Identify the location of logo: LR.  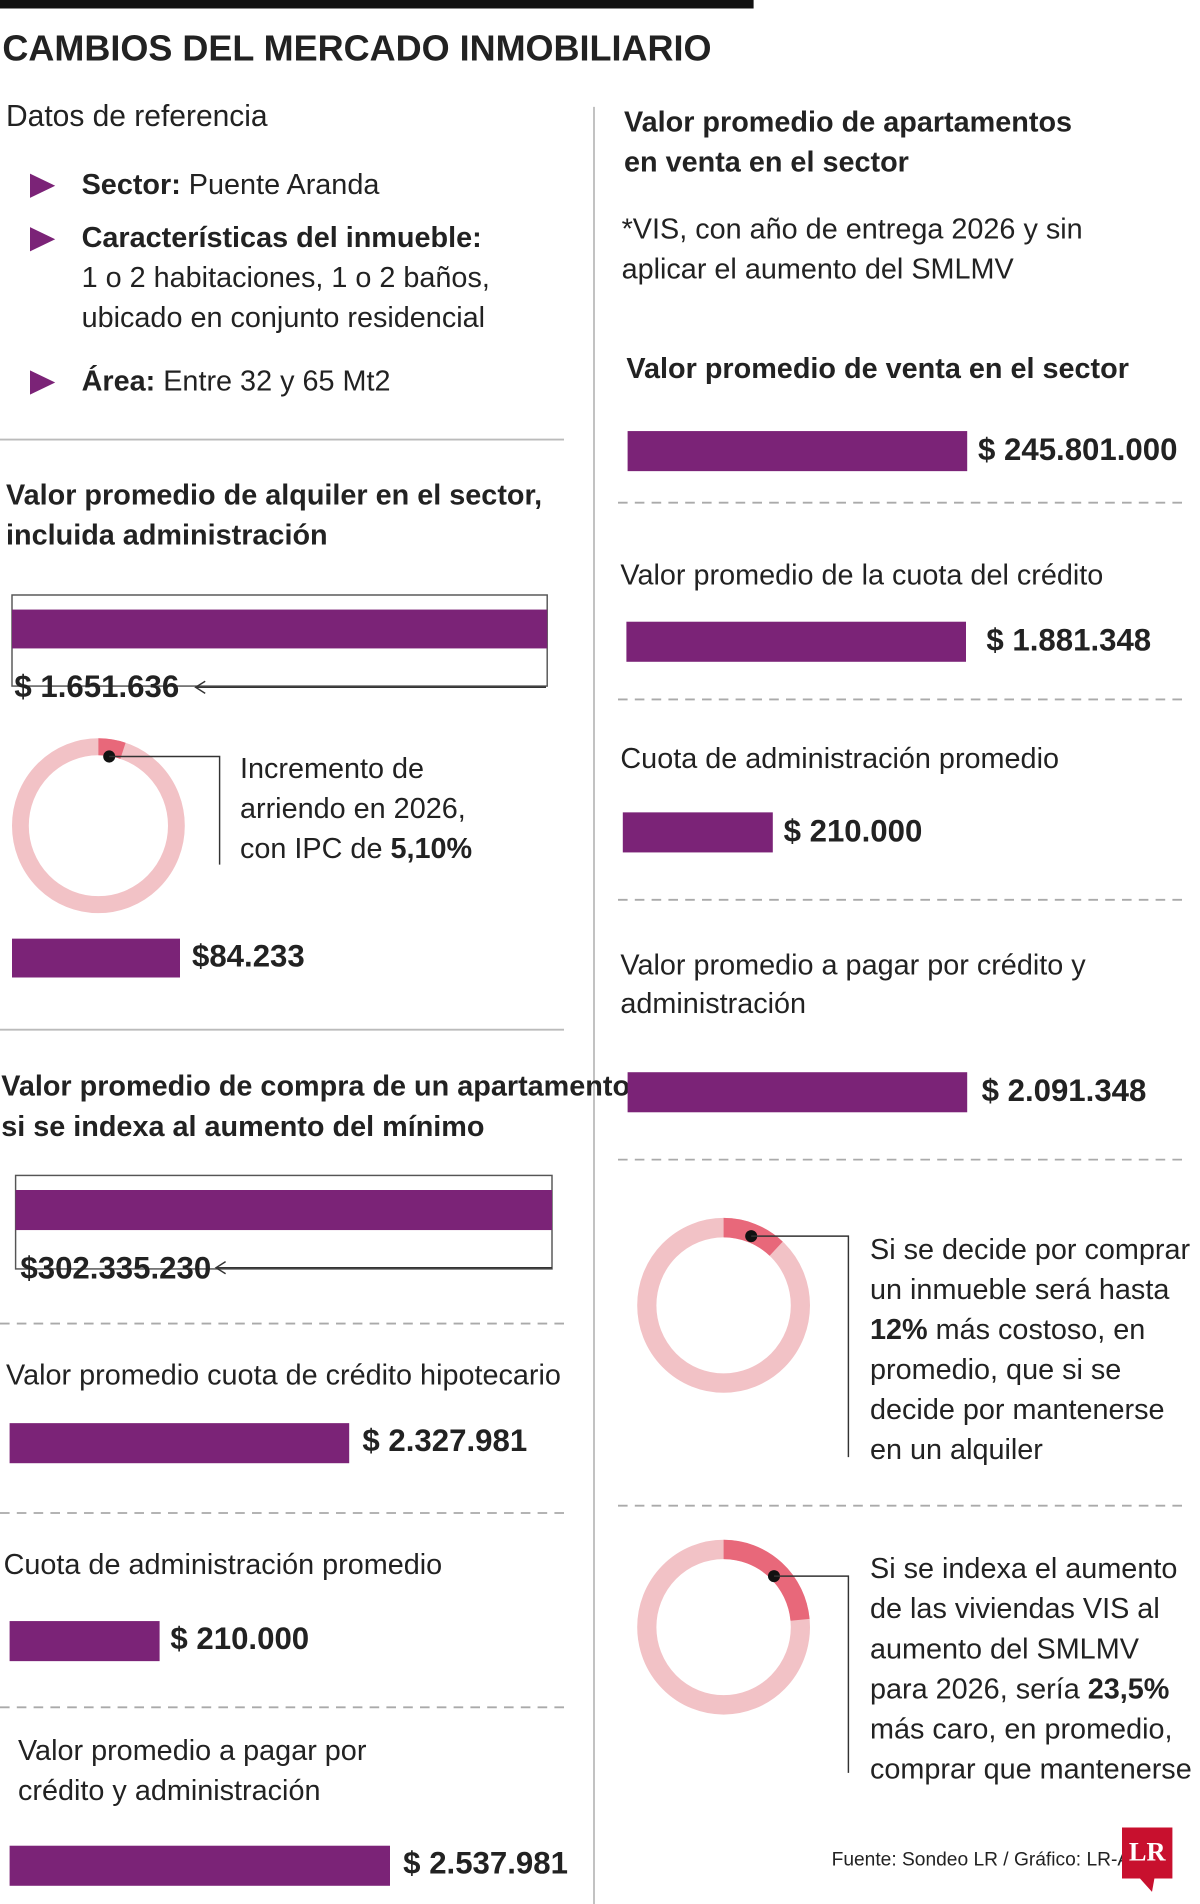
(1147, 1851).